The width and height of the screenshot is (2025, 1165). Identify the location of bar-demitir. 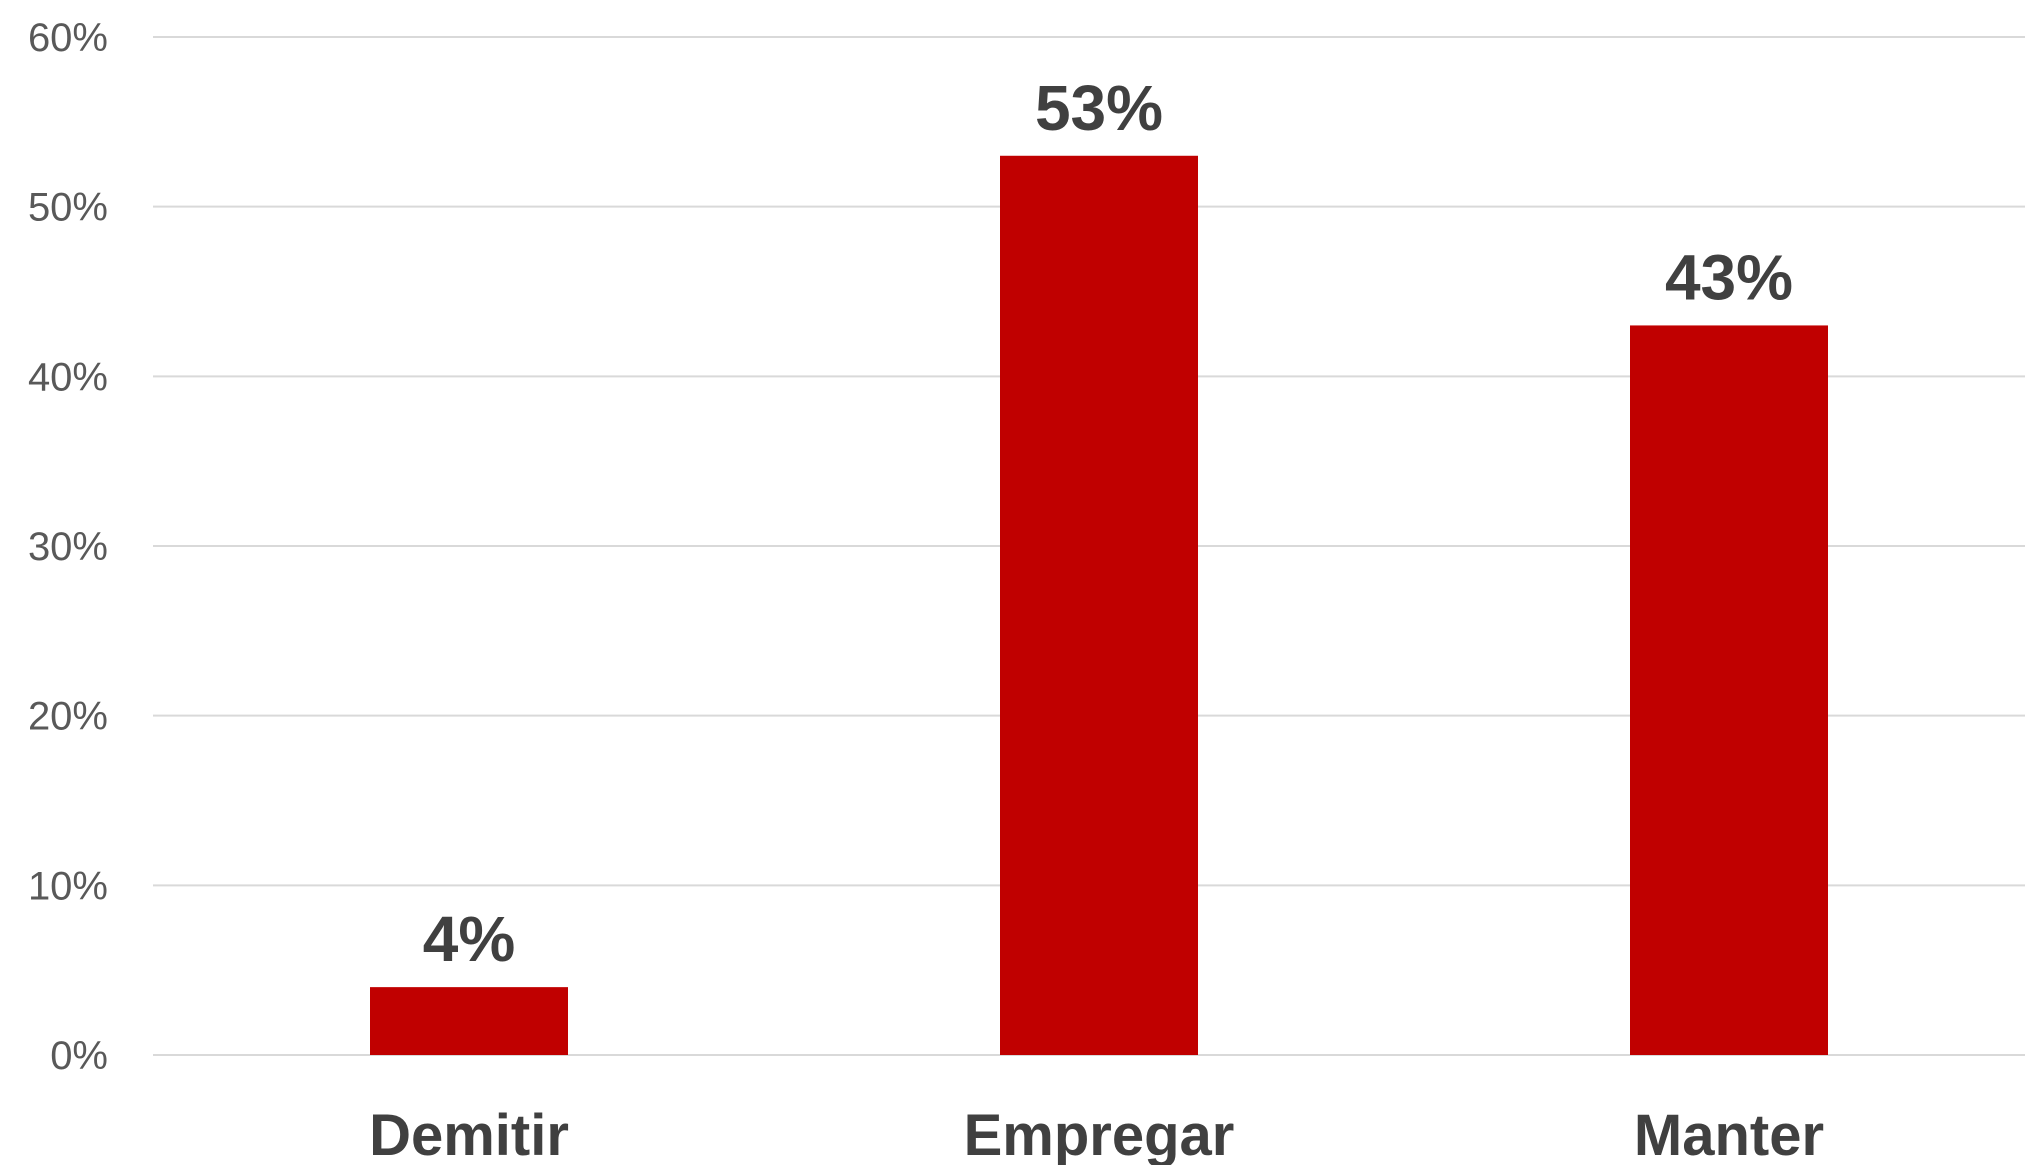
(469, 1021).